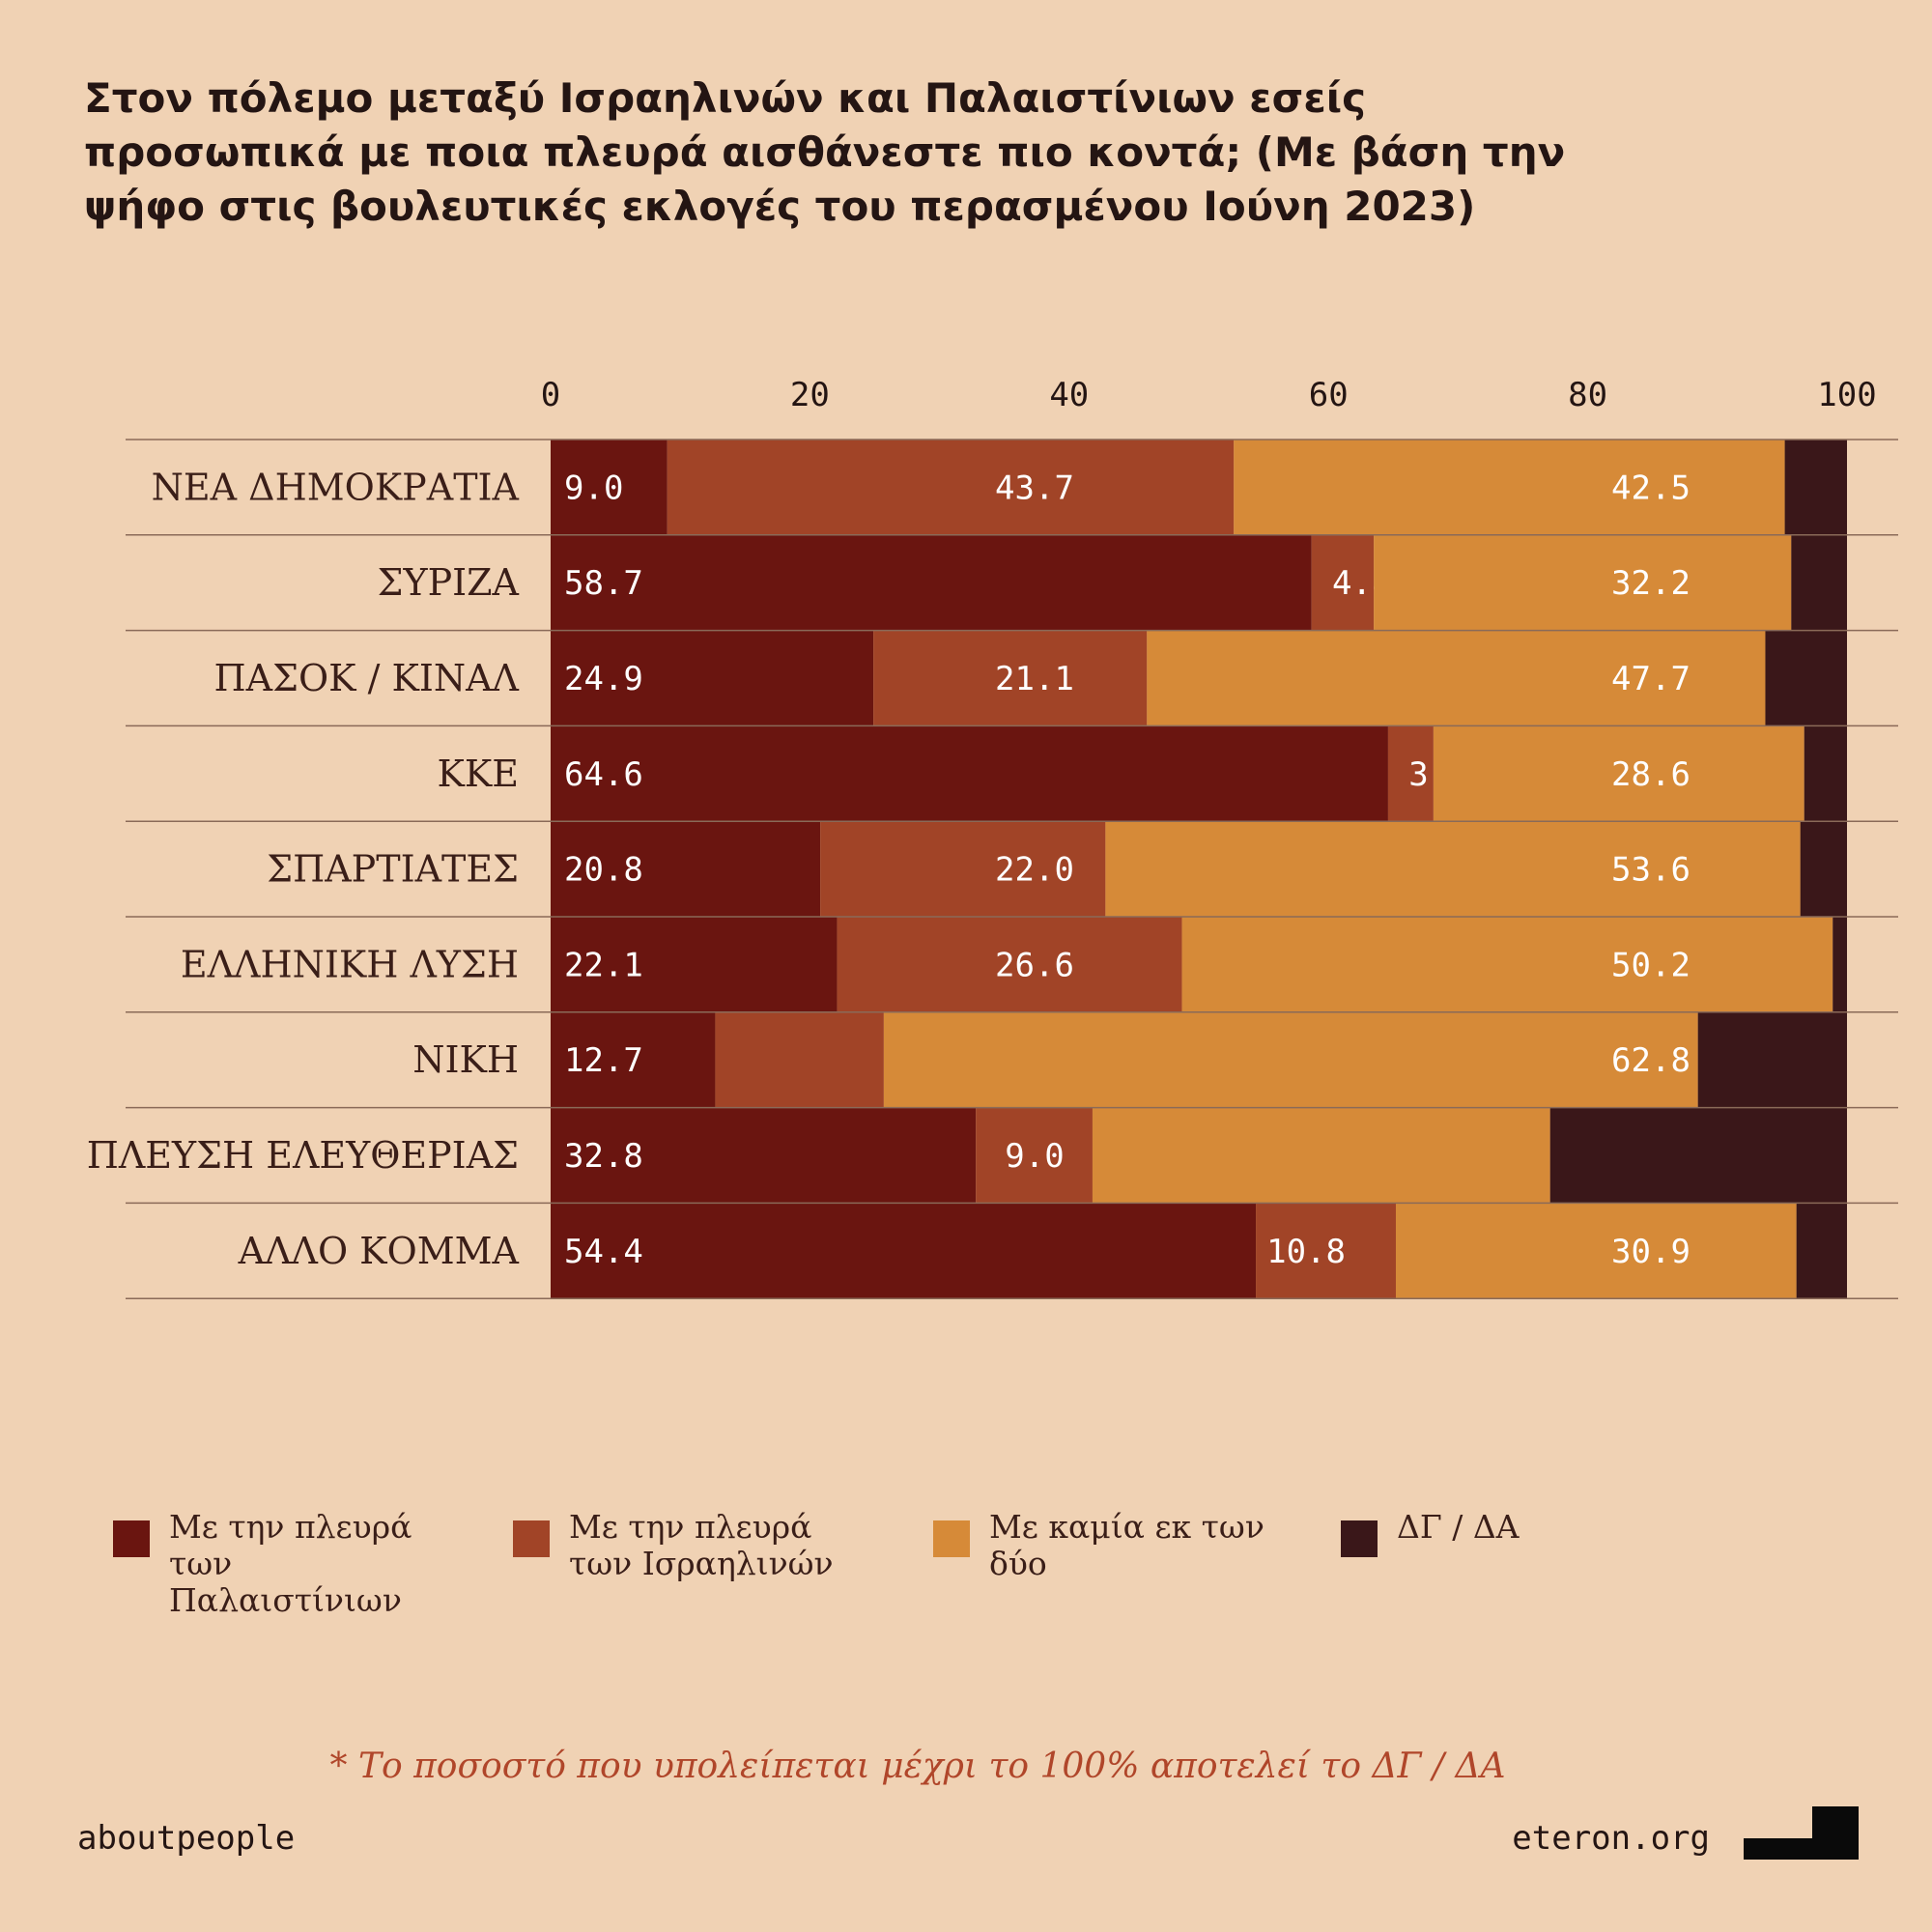 This screenshot has height=1932, width=1932. I want to click on value-label: 20.8, so click(603, 870).